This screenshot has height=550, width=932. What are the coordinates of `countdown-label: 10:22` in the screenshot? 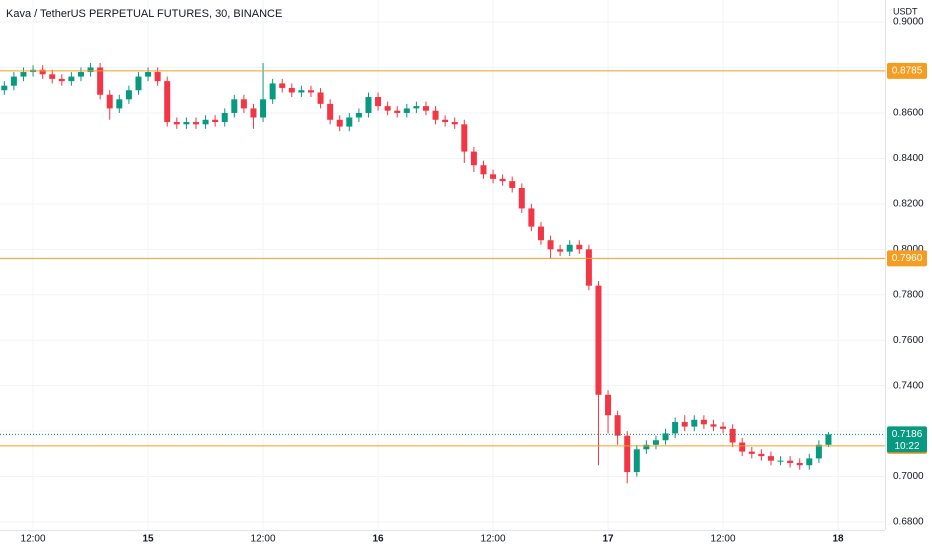 It's located at (906, 446).